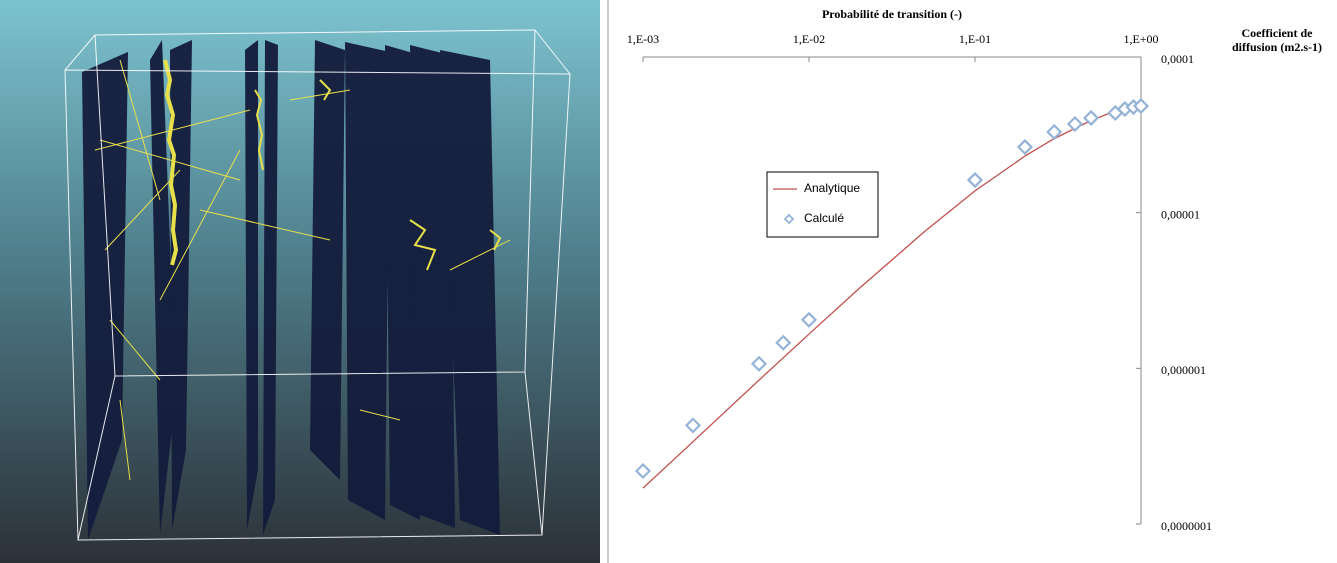  What do you see at coordinates (975, 39) in the screenshot?
I see `x-tick-label: 1,E-01` at bounding box center [975, 39].